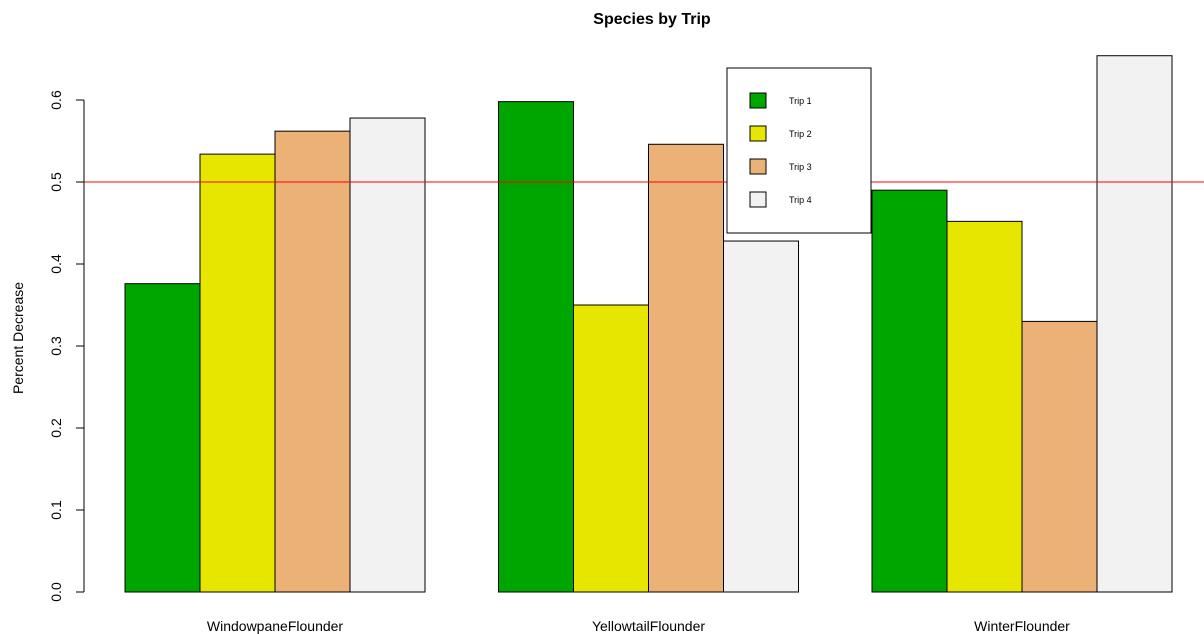 The image size is (1204, 634). Describe the element at coordinates (800, 134) in the screenshot. I see `legend-label: Trip 2` at that location.